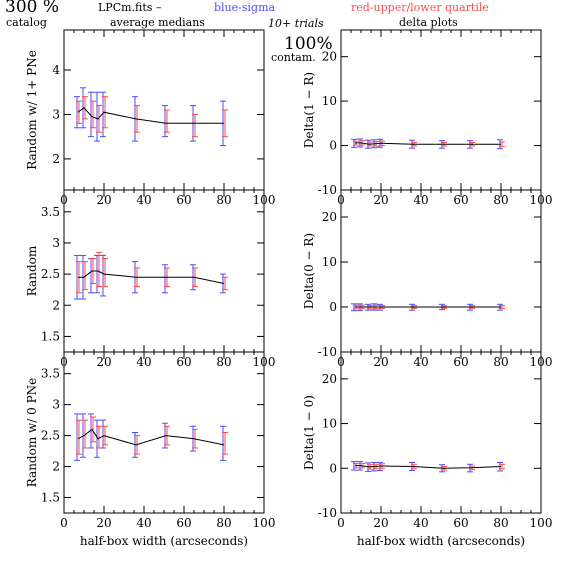 The width and height of the screenshot is (574, 574). I want to click on contamination-percent: 100%, so click(308, 44).